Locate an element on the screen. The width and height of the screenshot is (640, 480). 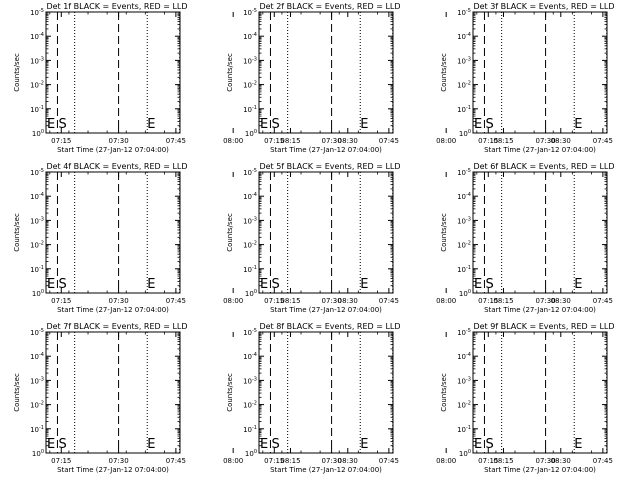
panel-title: Det 4f BLACK = Events, RED = LLD is located at coordinates (116, 166).